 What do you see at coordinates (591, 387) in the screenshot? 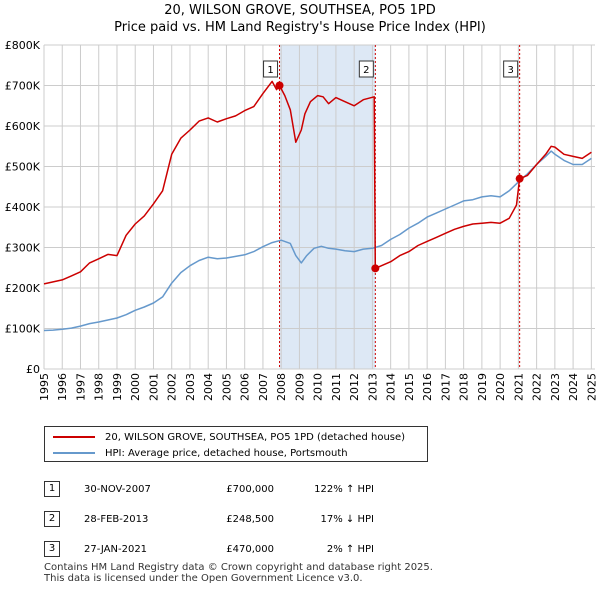
I see `x-tick-label: 2025` at bounding box center [591, 387].